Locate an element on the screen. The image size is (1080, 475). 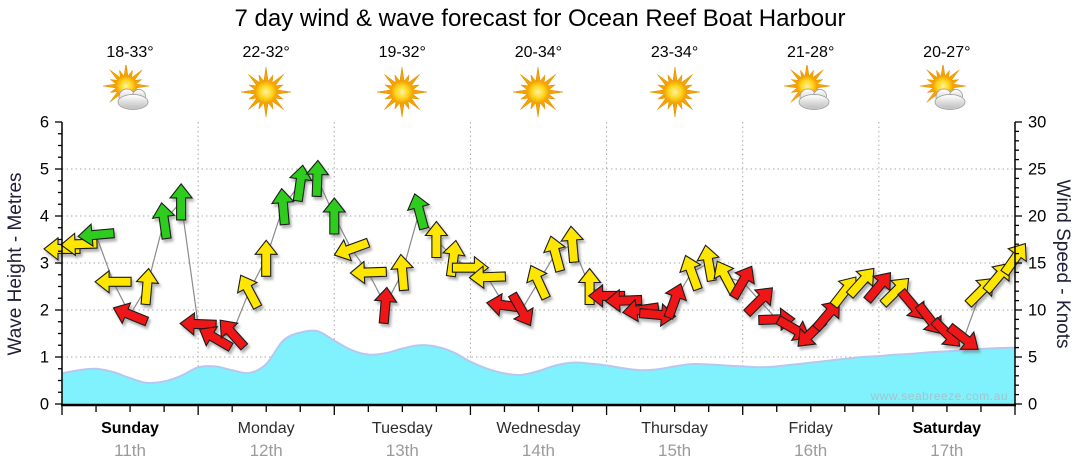
day-label: Wednesday 14th is located at coordinates (538, 440).